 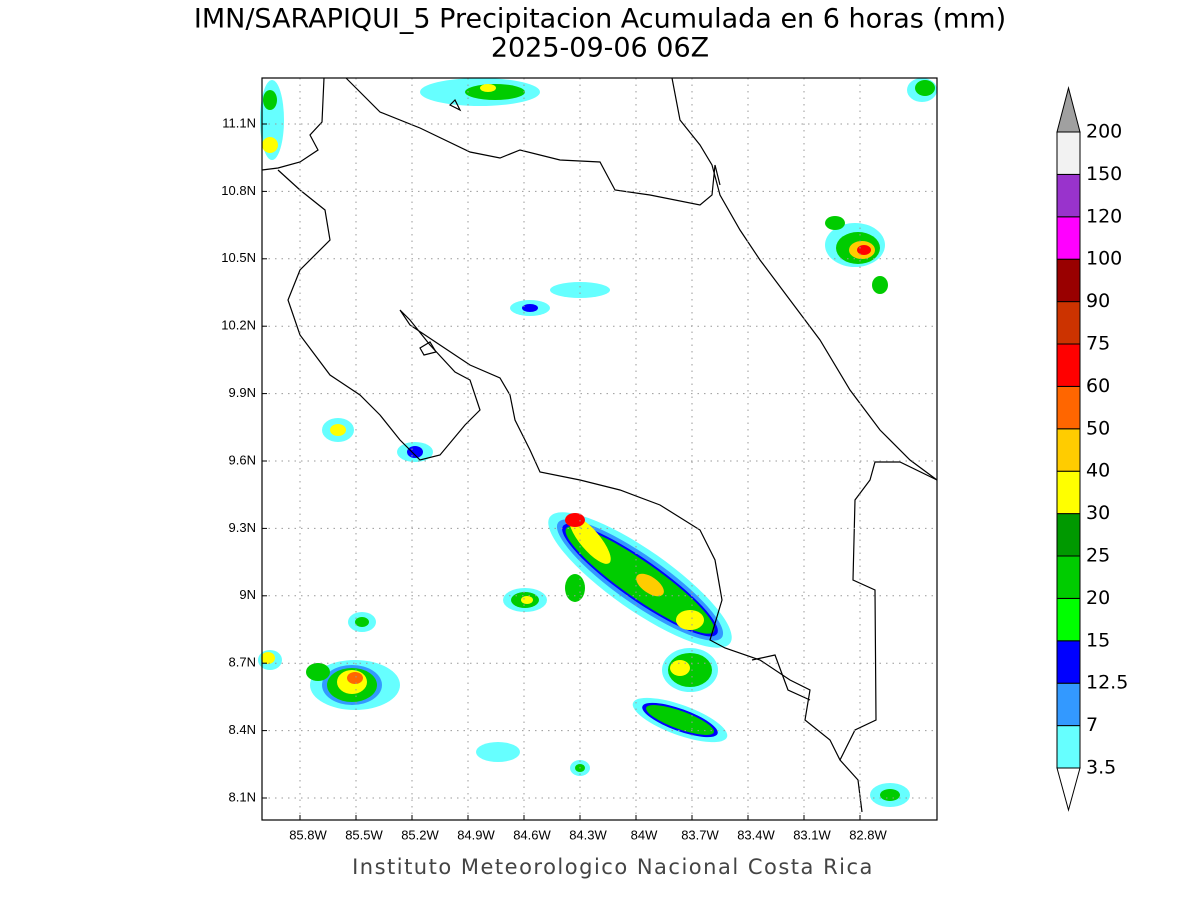 What do you see at coordinates (1068, 789) in the screenshot?
I see `colorbar-under` at bounding box center [1068, 789].